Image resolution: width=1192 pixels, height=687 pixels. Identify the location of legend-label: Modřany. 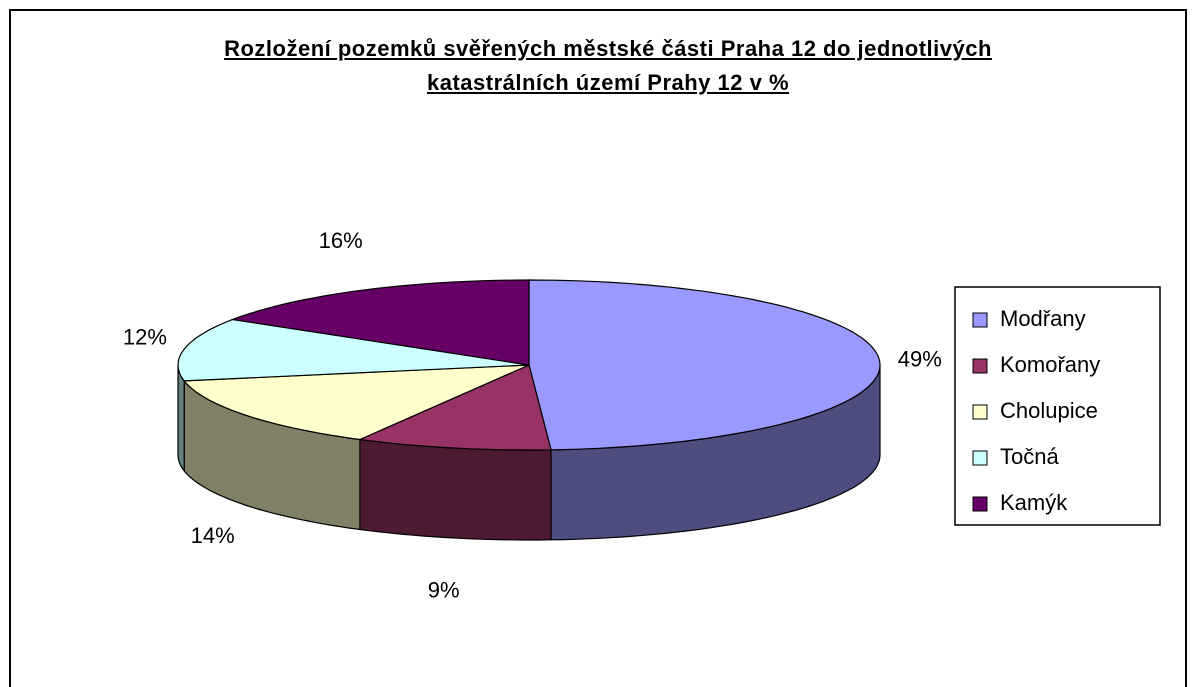
(1043, 318).